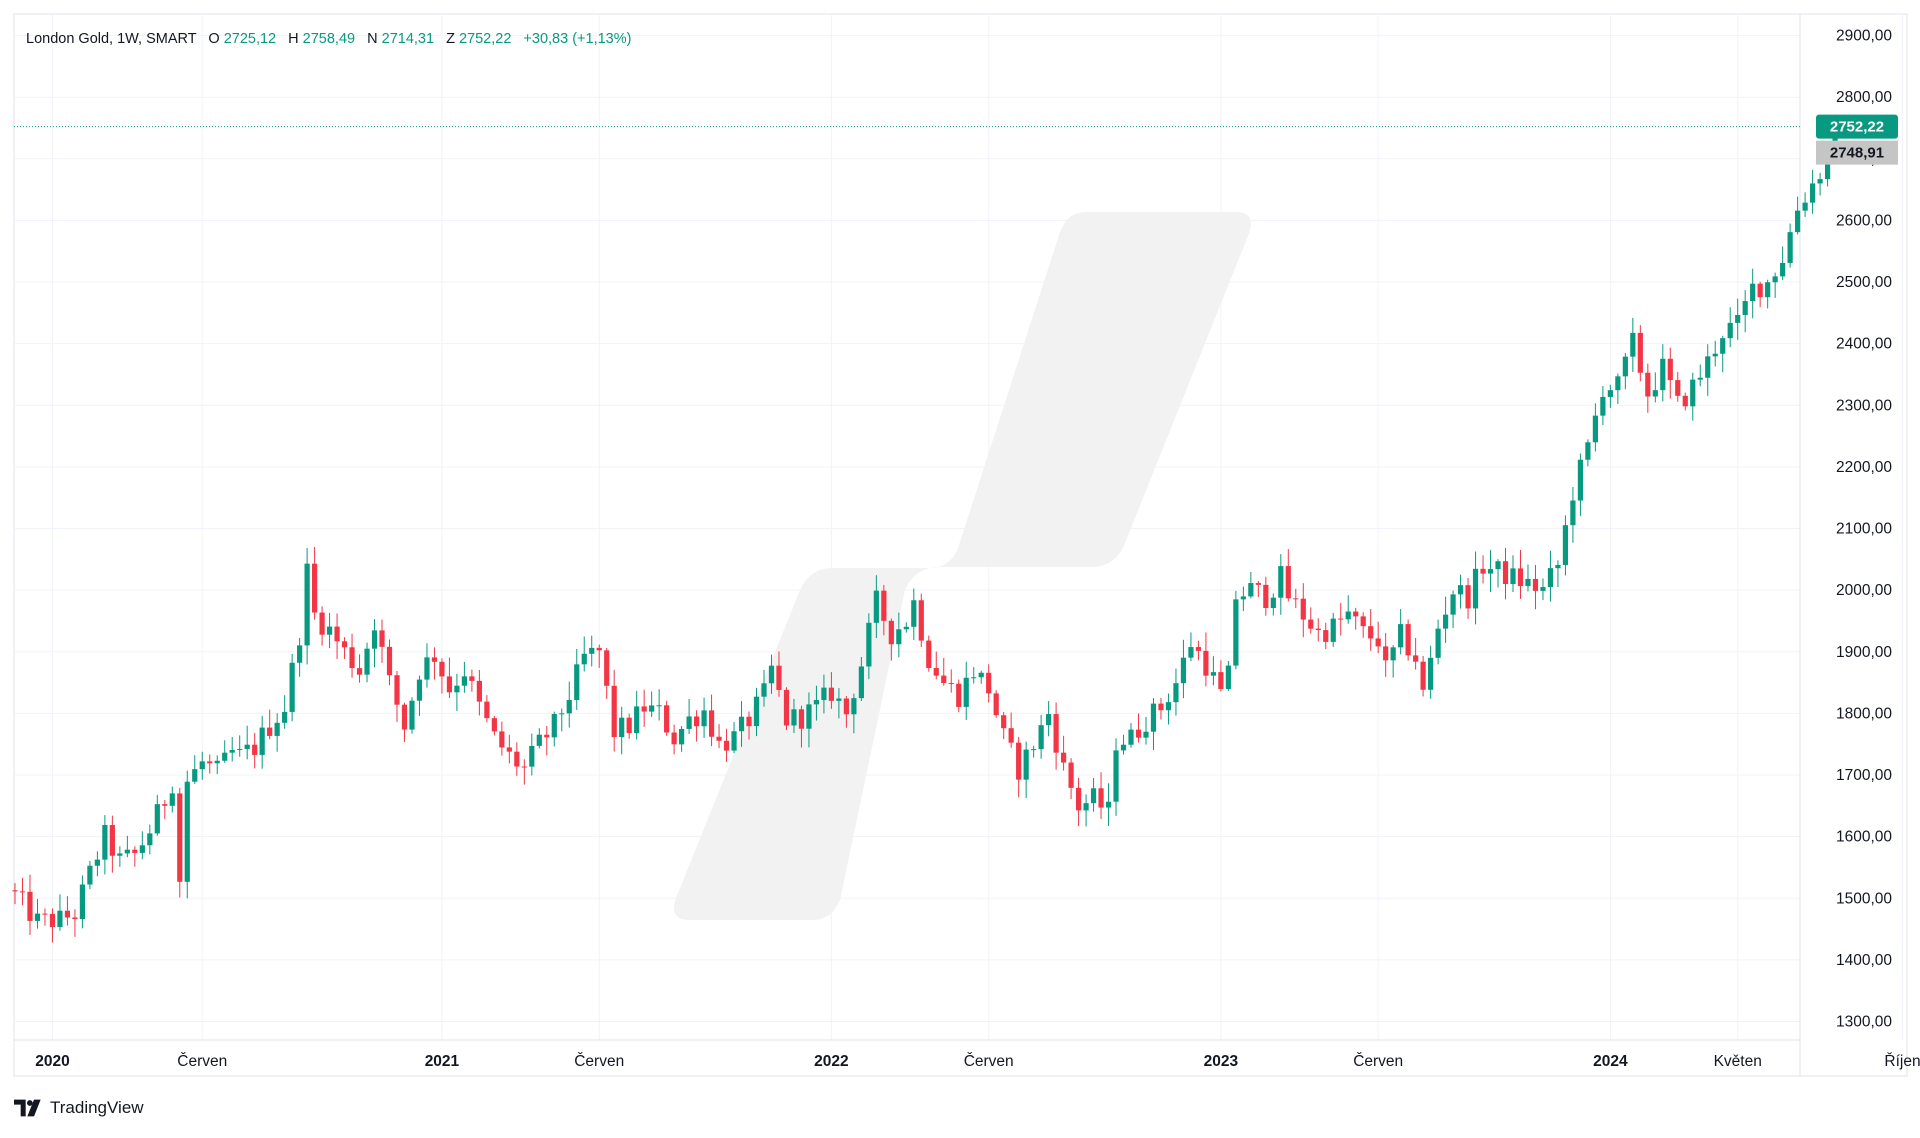 This screenshot has width=1920, height=1138. What do you see at coordinates (372, 39) in the screenshot?
I see `low-key: N` at bounding box center [372, 39].